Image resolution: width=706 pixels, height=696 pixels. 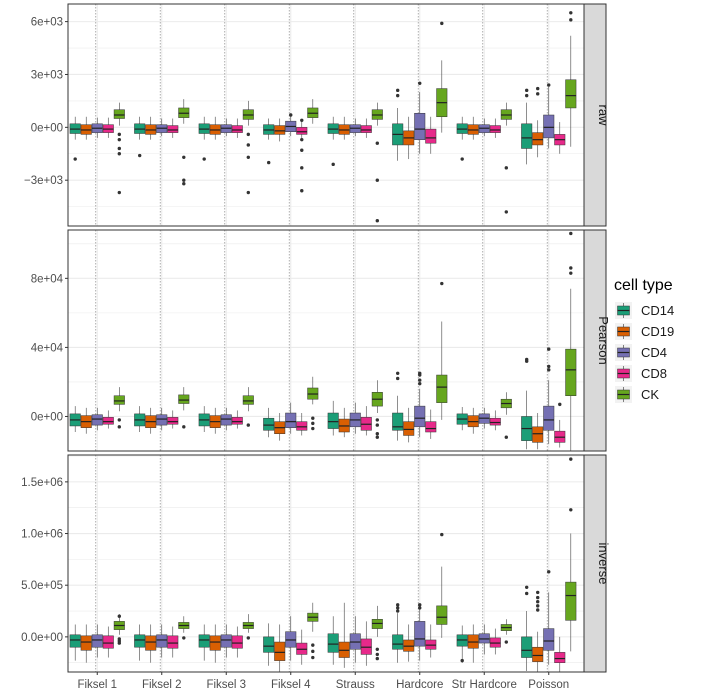 What do you see at coordinates (302, 647) in the screenshot?
I see `box-inverse-fiksel-4-cd8` at bounding box center [302, 647].